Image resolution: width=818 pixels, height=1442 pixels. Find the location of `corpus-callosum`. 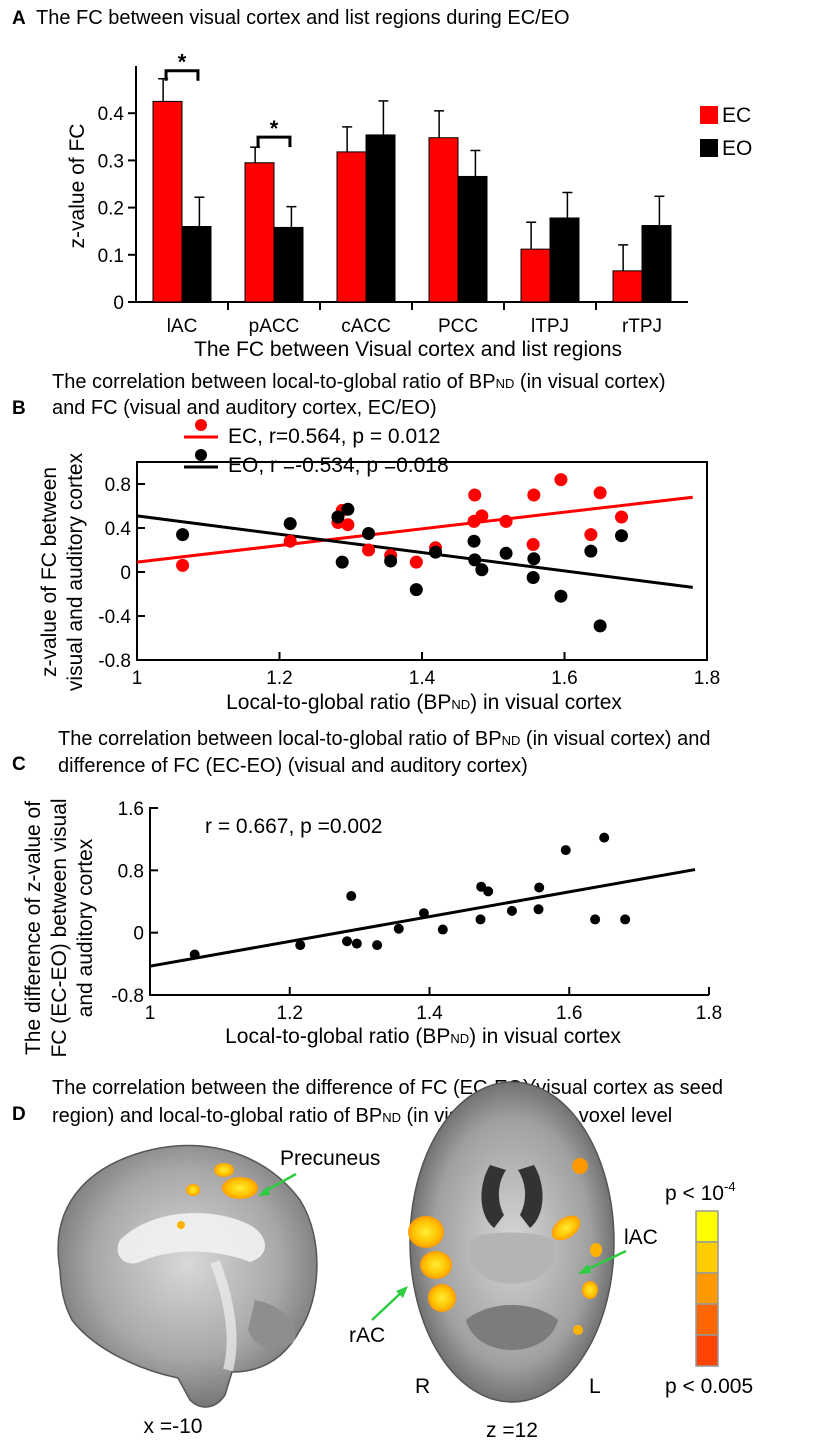

corpus-callosum is located at coordinates (191, 1238).